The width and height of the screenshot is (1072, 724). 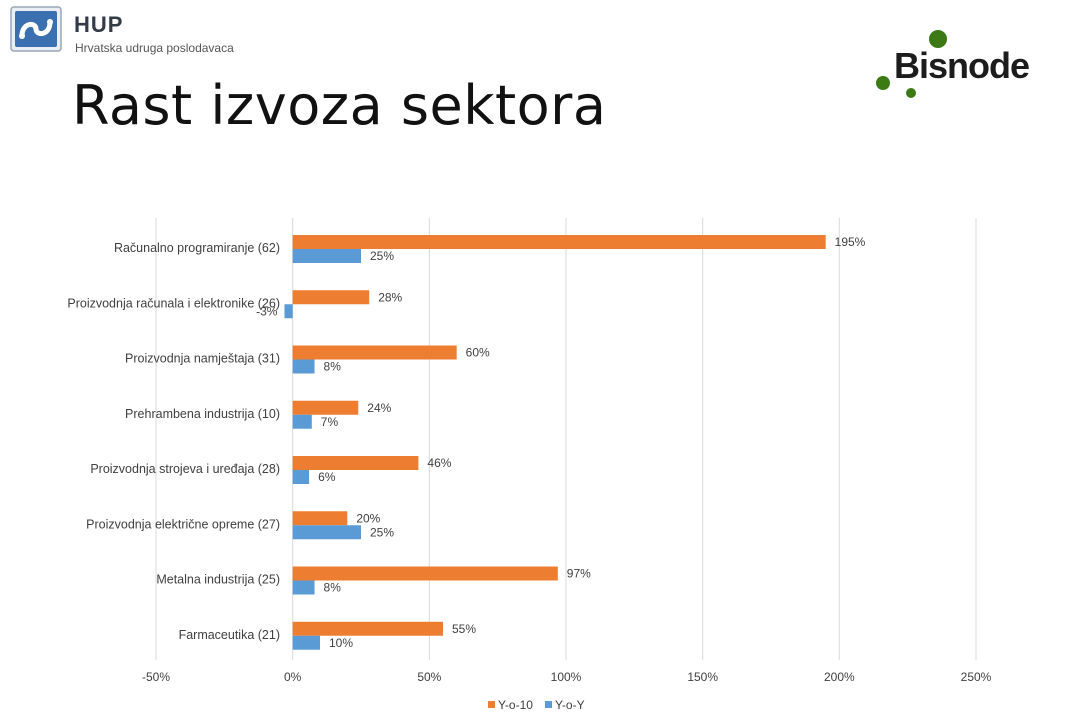 I want to click on page-title: Rast izvoza sektora, so click(x=339, y=105).